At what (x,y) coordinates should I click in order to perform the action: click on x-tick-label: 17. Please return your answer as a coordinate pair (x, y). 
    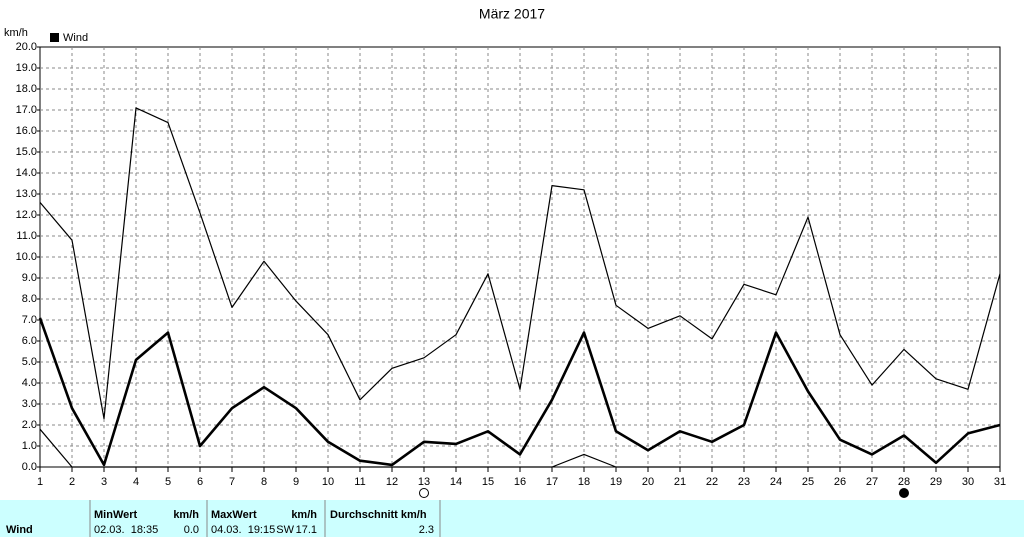
    Looking at the image, I should click on (552, 482).